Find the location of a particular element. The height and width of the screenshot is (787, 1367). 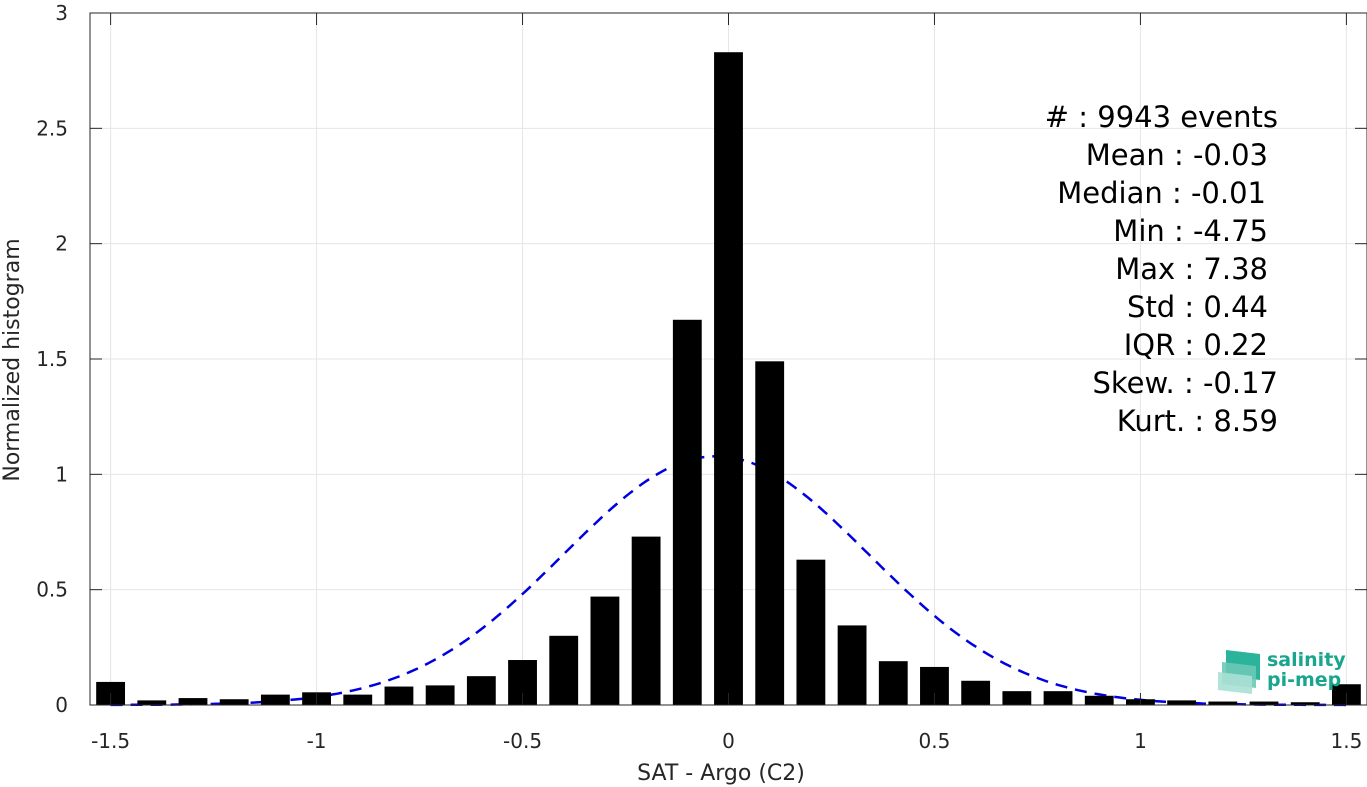

stats-line: # : 9943 events is located at coordinates (1161, 117).